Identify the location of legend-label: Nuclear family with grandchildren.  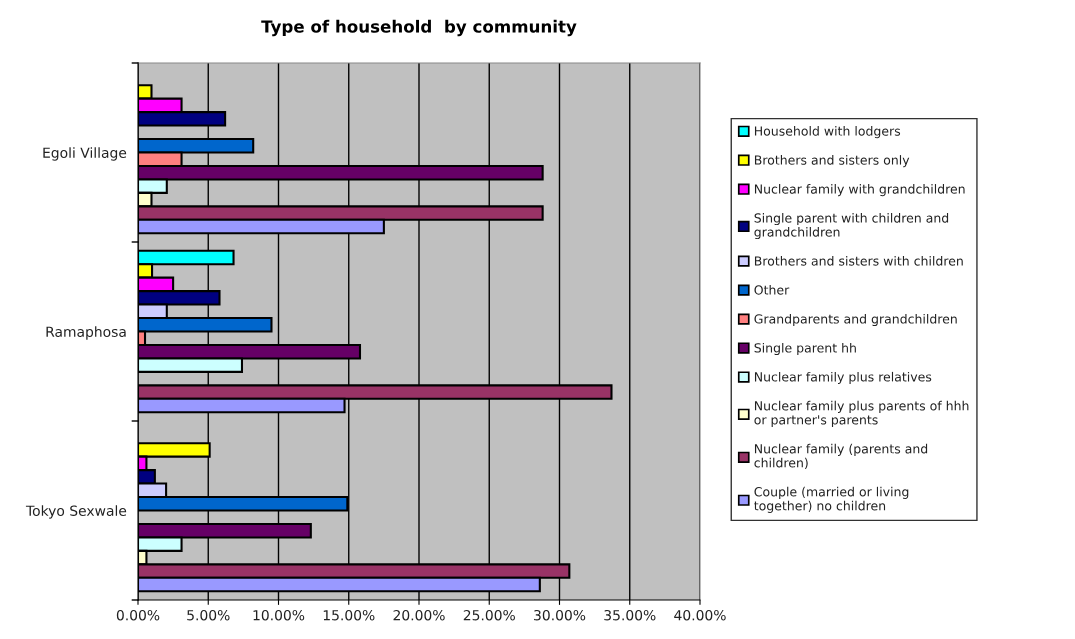
(859, 190).